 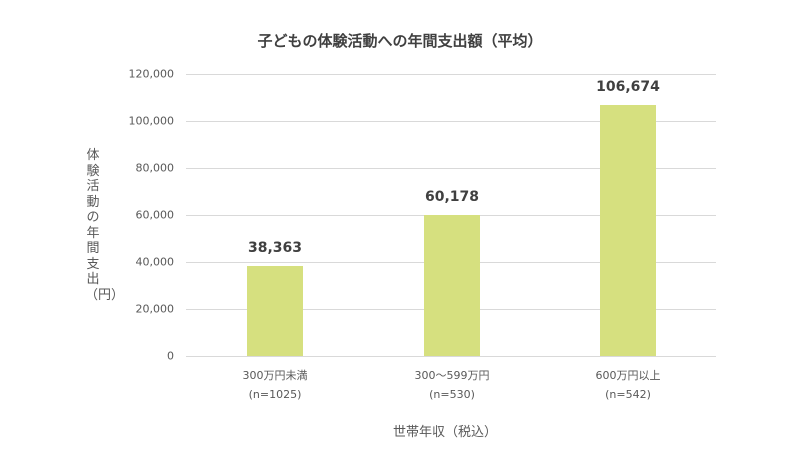 What do you see at coordinates (275, 394) in the screenshot?
I see `category-sample-size: (n=1025)` at bounding box center [275, 394].